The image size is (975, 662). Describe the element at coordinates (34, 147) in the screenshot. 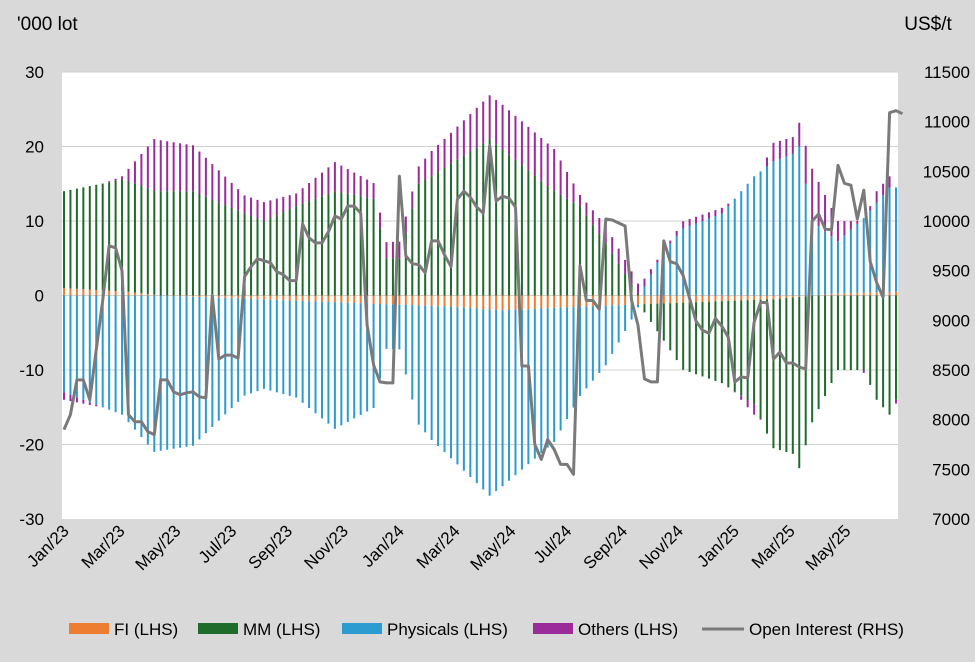

I see `left-tick-label: 20` at that location.